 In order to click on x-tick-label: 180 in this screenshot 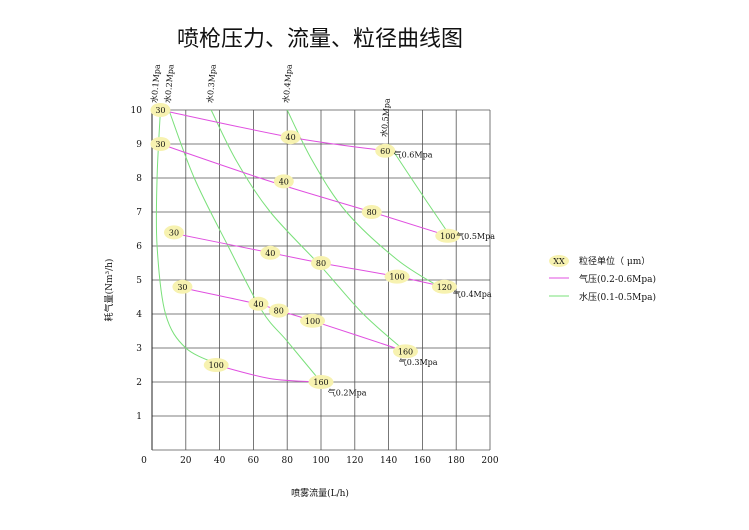, I will do `click(456, 461)`.